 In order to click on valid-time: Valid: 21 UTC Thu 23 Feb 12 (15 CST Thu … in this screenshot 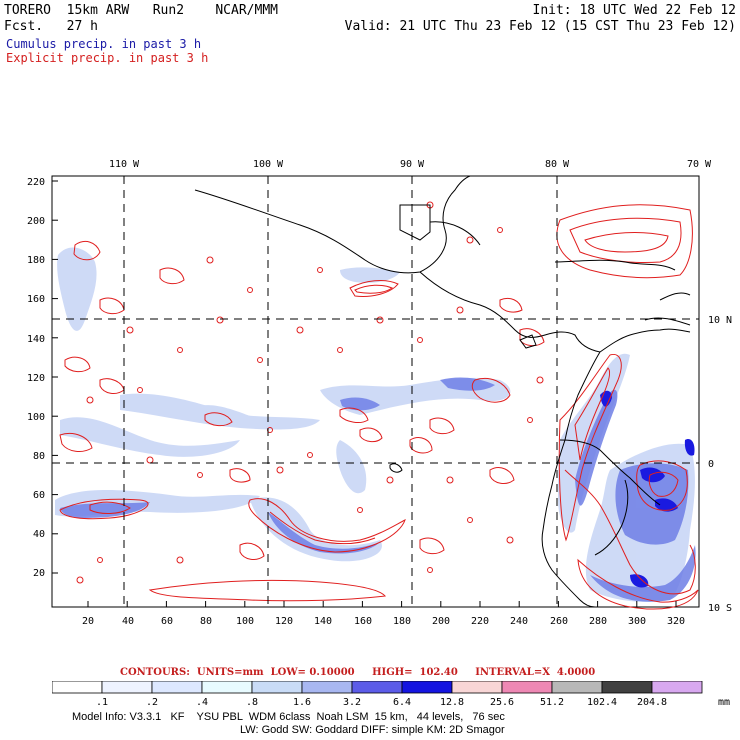, I will do `click(540, 26)`.